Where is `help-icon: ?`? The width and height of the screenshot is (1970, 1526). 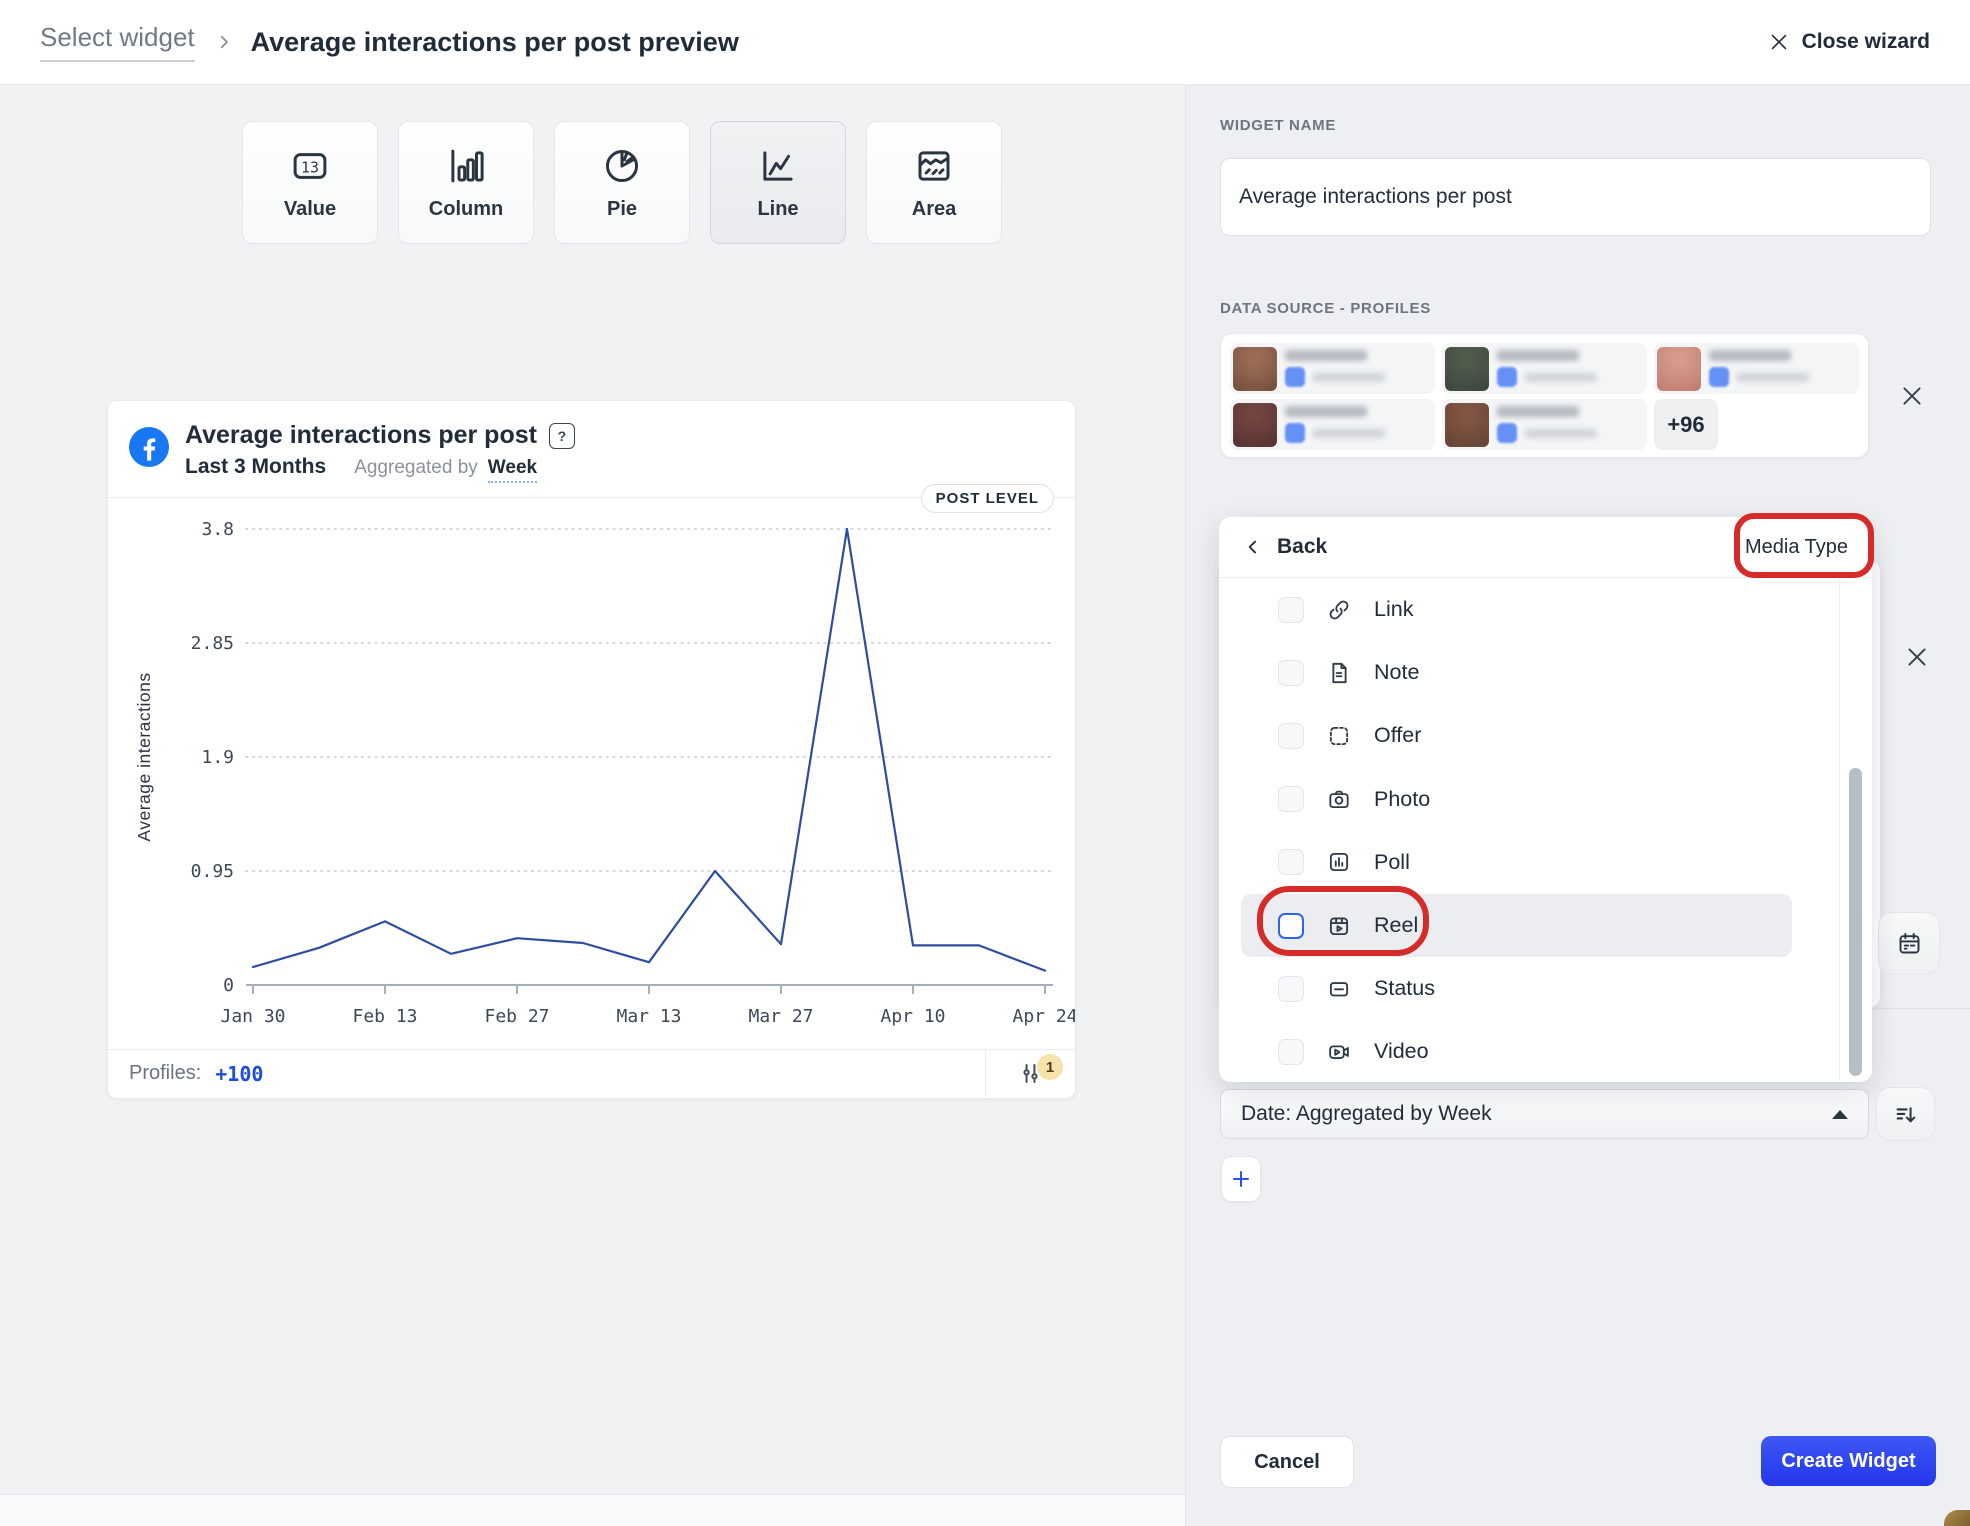
help-icon: ? is located at coordinates (561, 435).